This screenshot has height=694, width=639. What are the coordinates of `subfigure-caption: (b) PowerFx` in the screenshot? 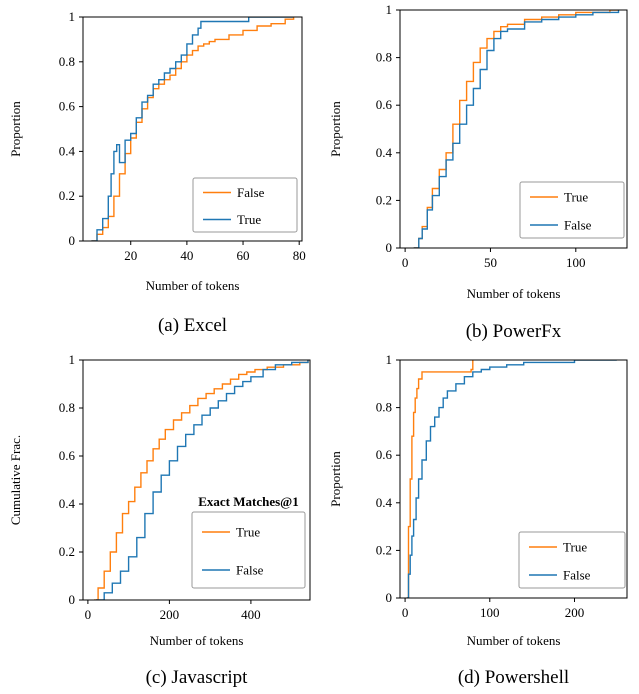 It's located at (514, 331).